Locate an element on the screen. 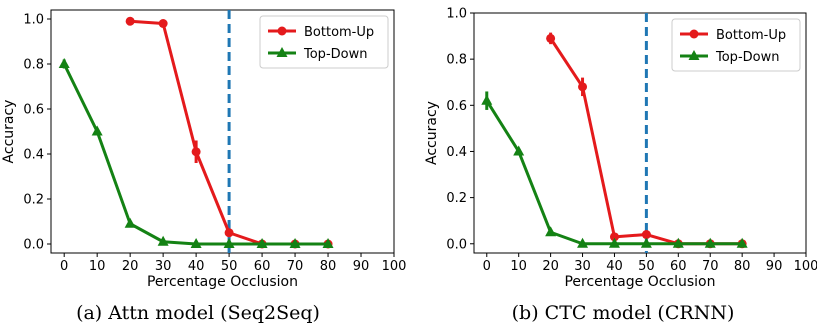  caption-a: (a) Attn model (Seq2Seq) is located at coordinates (198, 313).